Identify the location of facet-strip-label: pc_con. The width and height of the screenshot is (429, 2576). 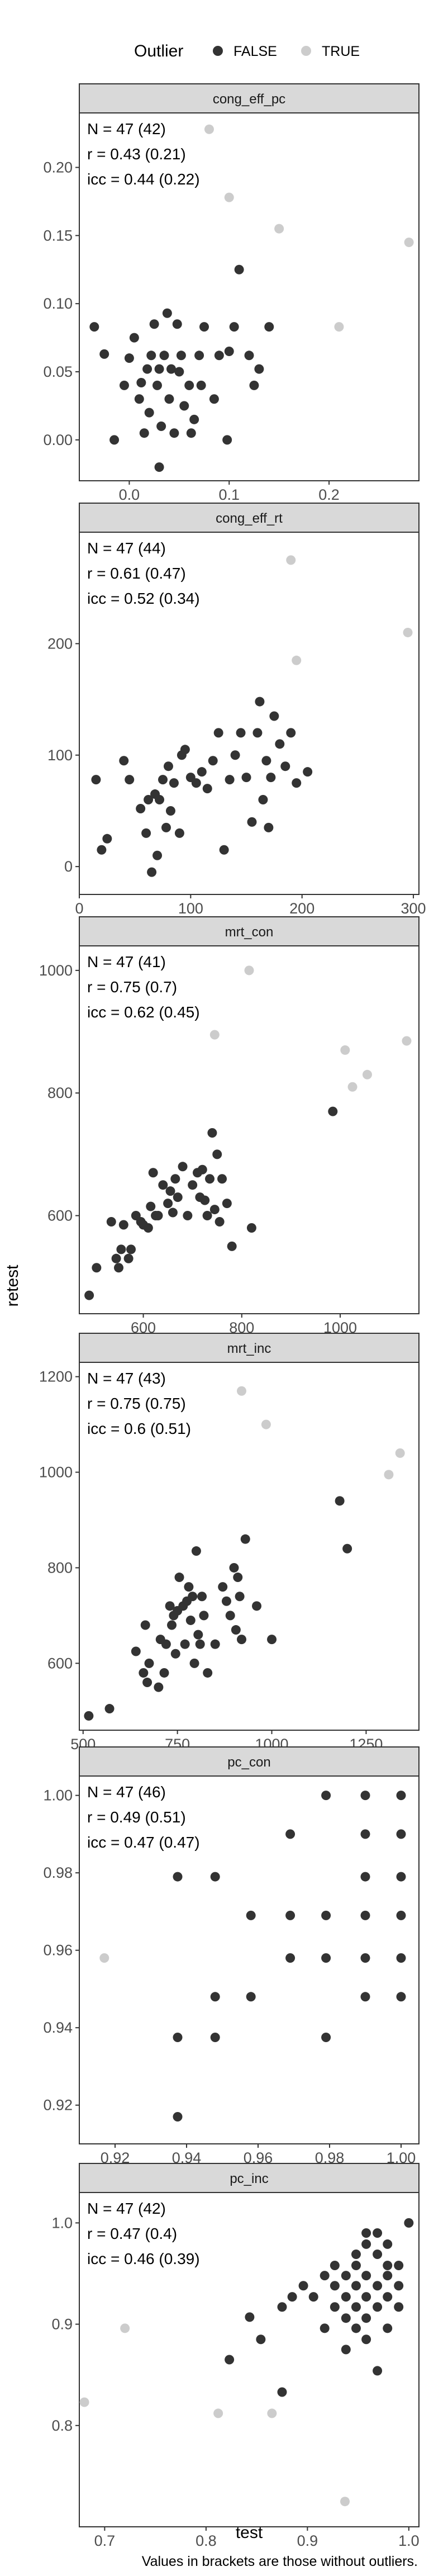
(248, 1763).